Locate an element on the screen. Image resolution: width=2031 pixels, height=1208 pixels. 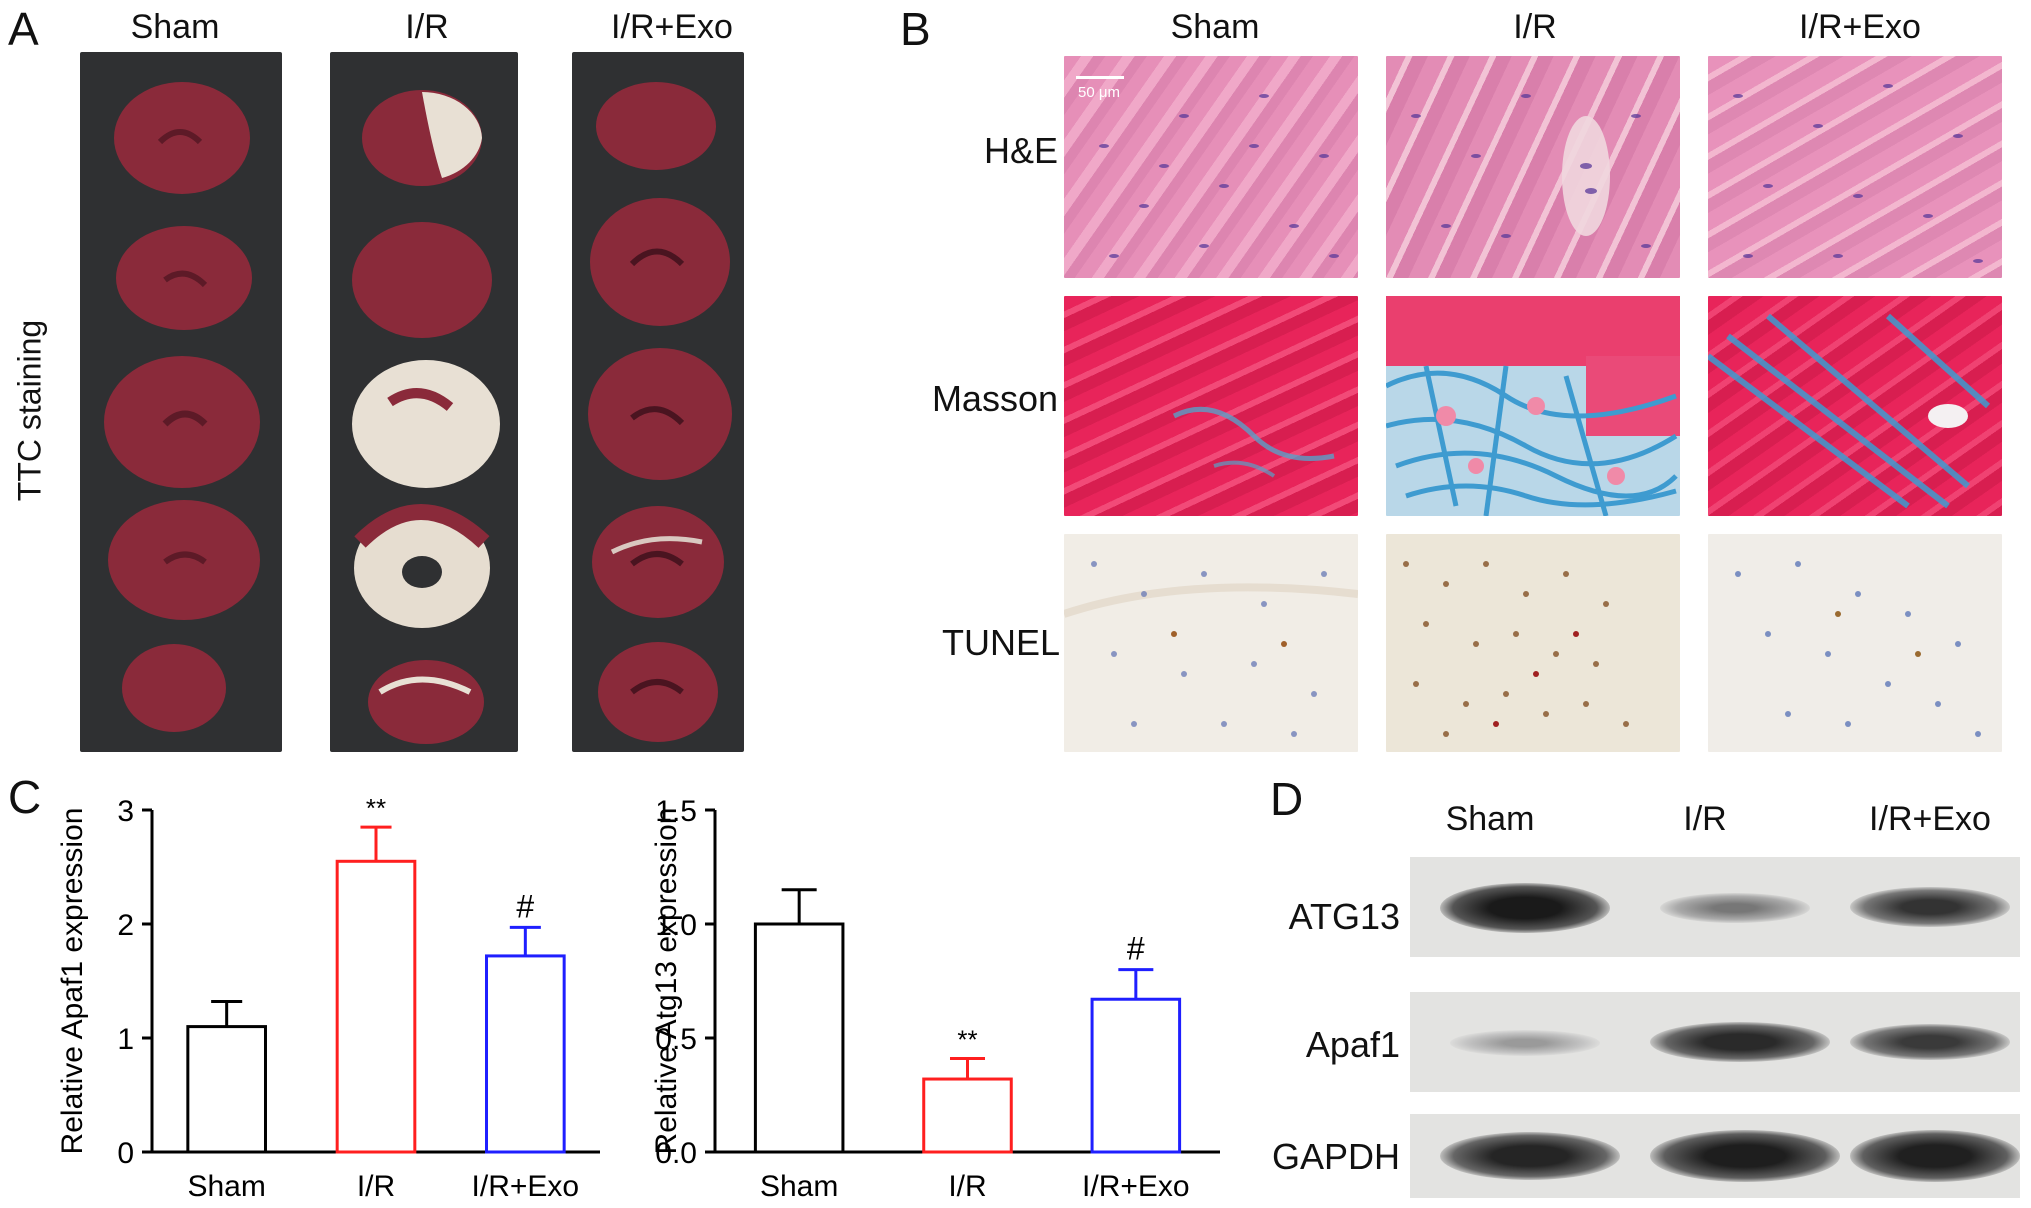
panel-b-row-label-masson: Masson is located at coordinates (994, 398).